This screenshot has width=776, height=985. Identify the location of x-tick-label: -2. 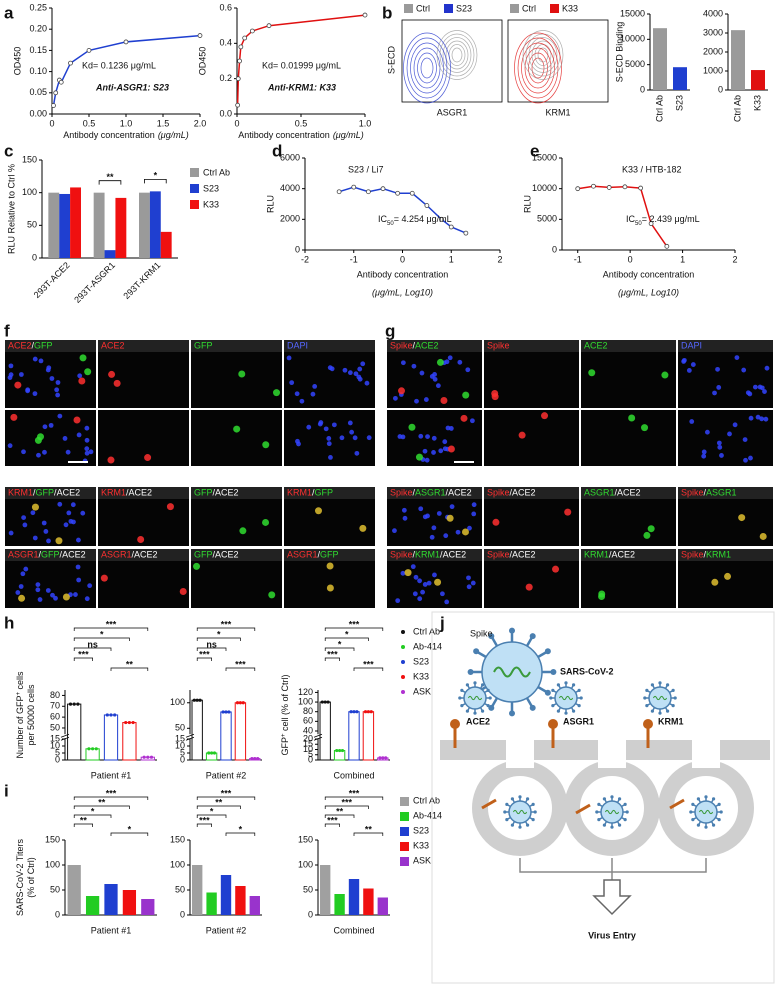
(305, 259).